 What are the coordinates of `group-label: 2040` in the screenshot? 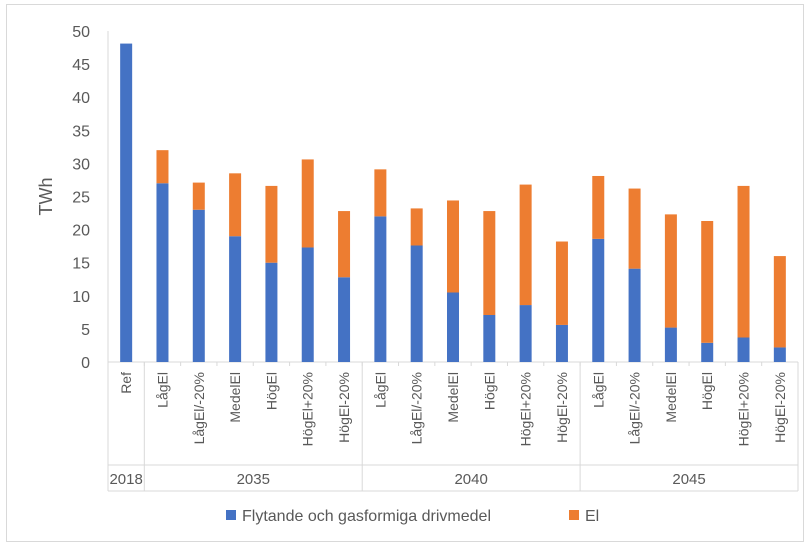 It's located at (470, 479).